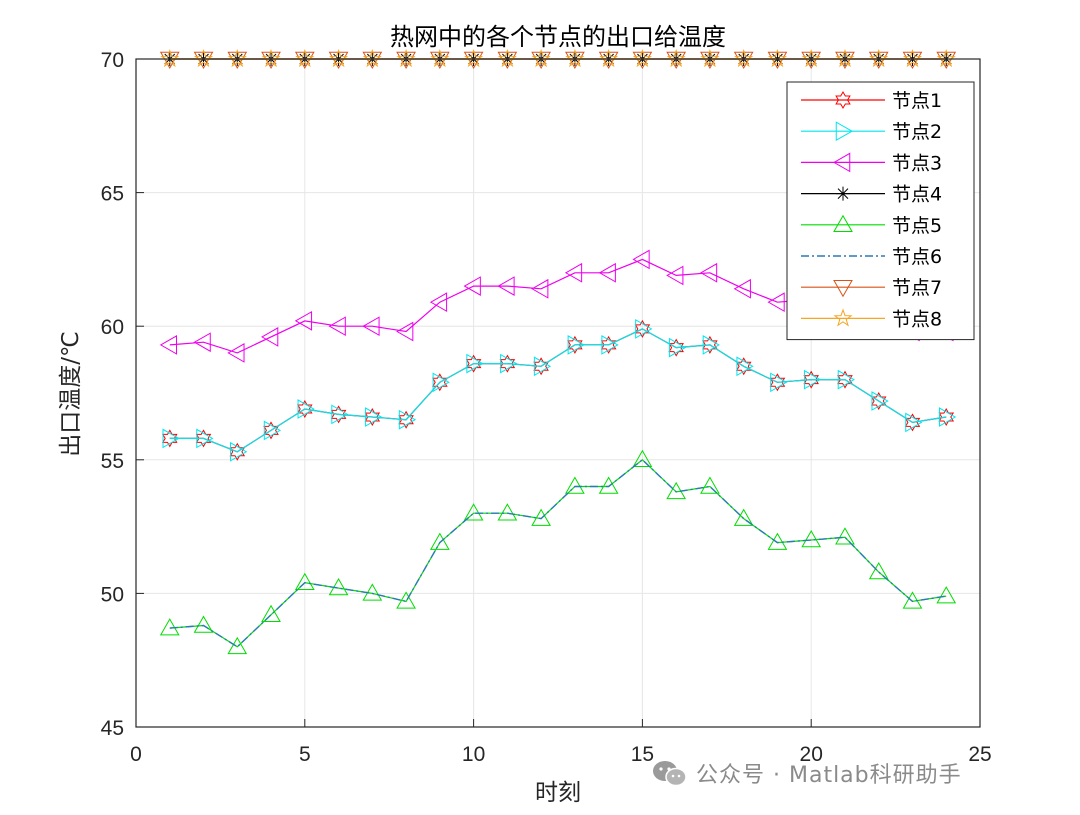 The image size is (1080, 815). I want to click on x-axis-label: 时刻, so click(558, 793).